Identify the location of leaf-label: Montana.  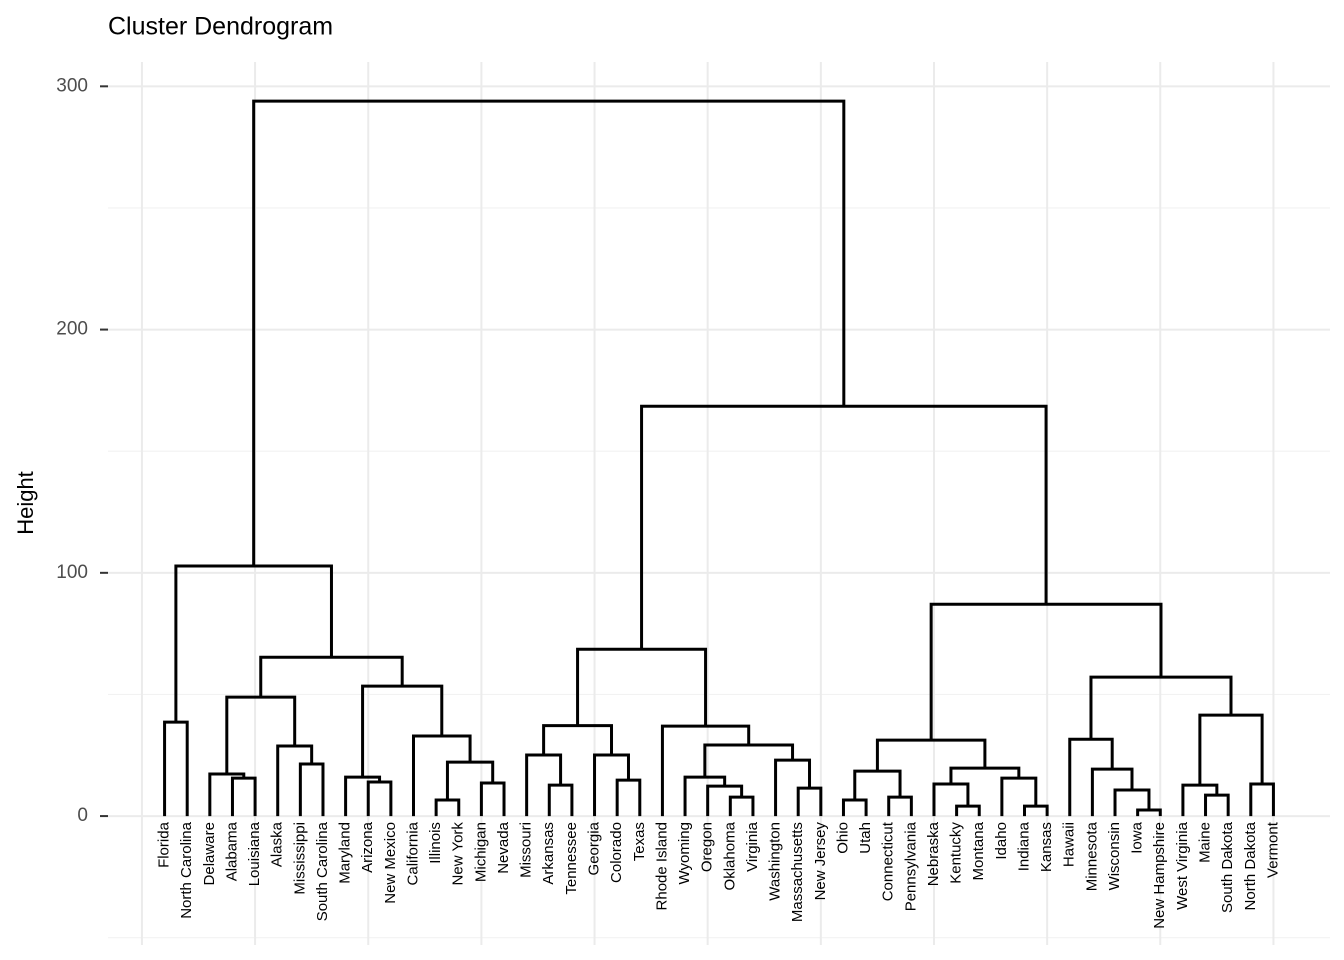
(978, 850).